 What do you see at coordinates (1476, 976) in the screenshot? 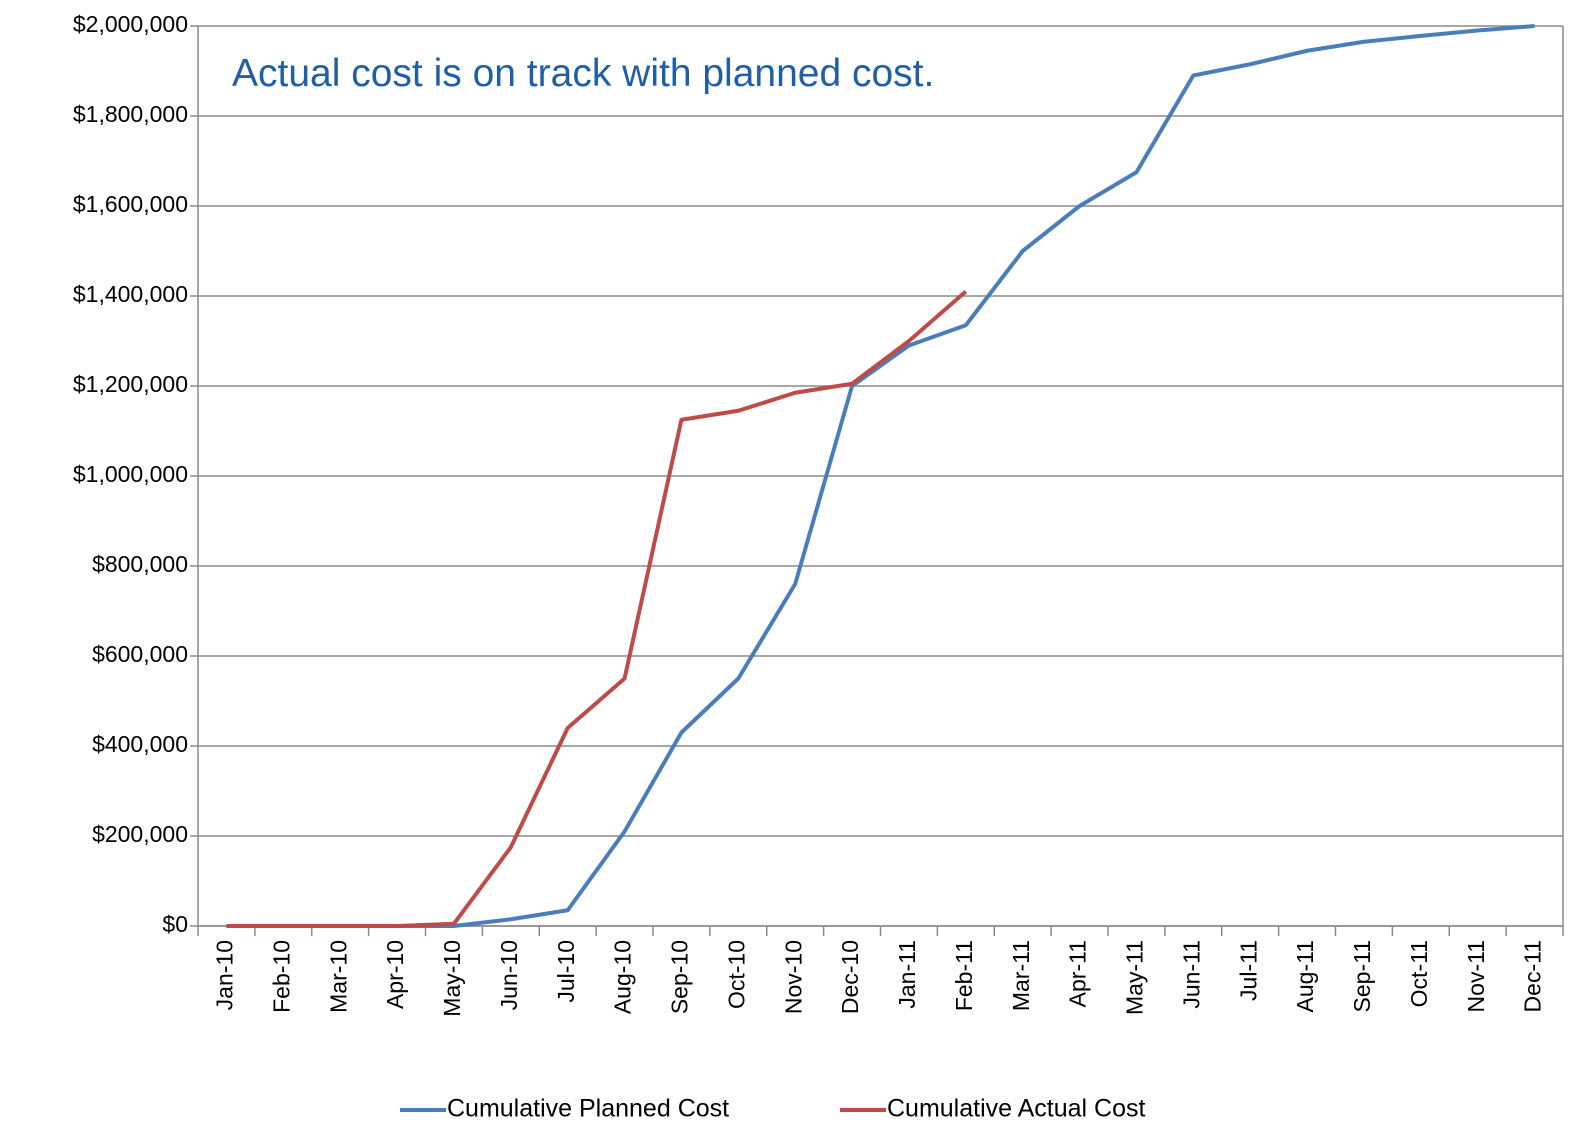
I see `x-tick-label: Nov-11` at bounding box center [1476, 976].